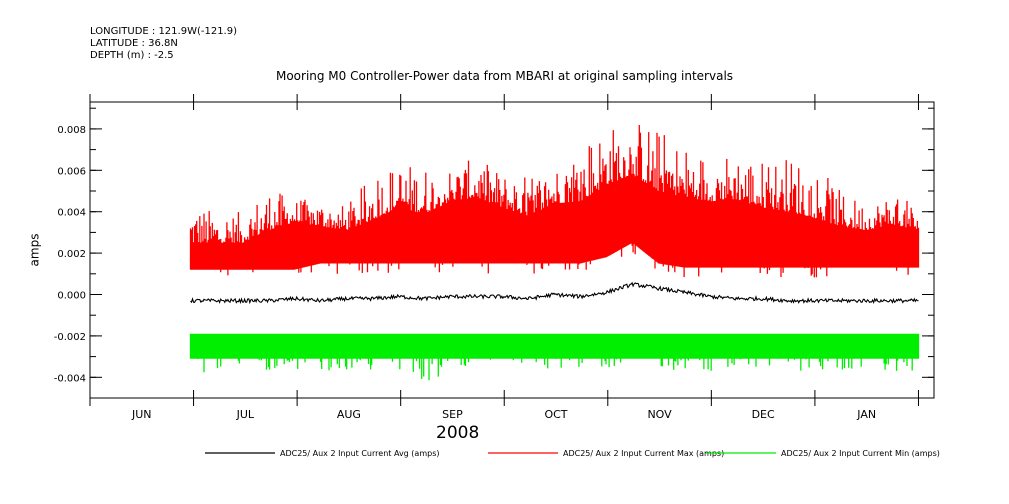  I want to click on depth-label: DEPTH (m) : -2.5, so click(132, 55).